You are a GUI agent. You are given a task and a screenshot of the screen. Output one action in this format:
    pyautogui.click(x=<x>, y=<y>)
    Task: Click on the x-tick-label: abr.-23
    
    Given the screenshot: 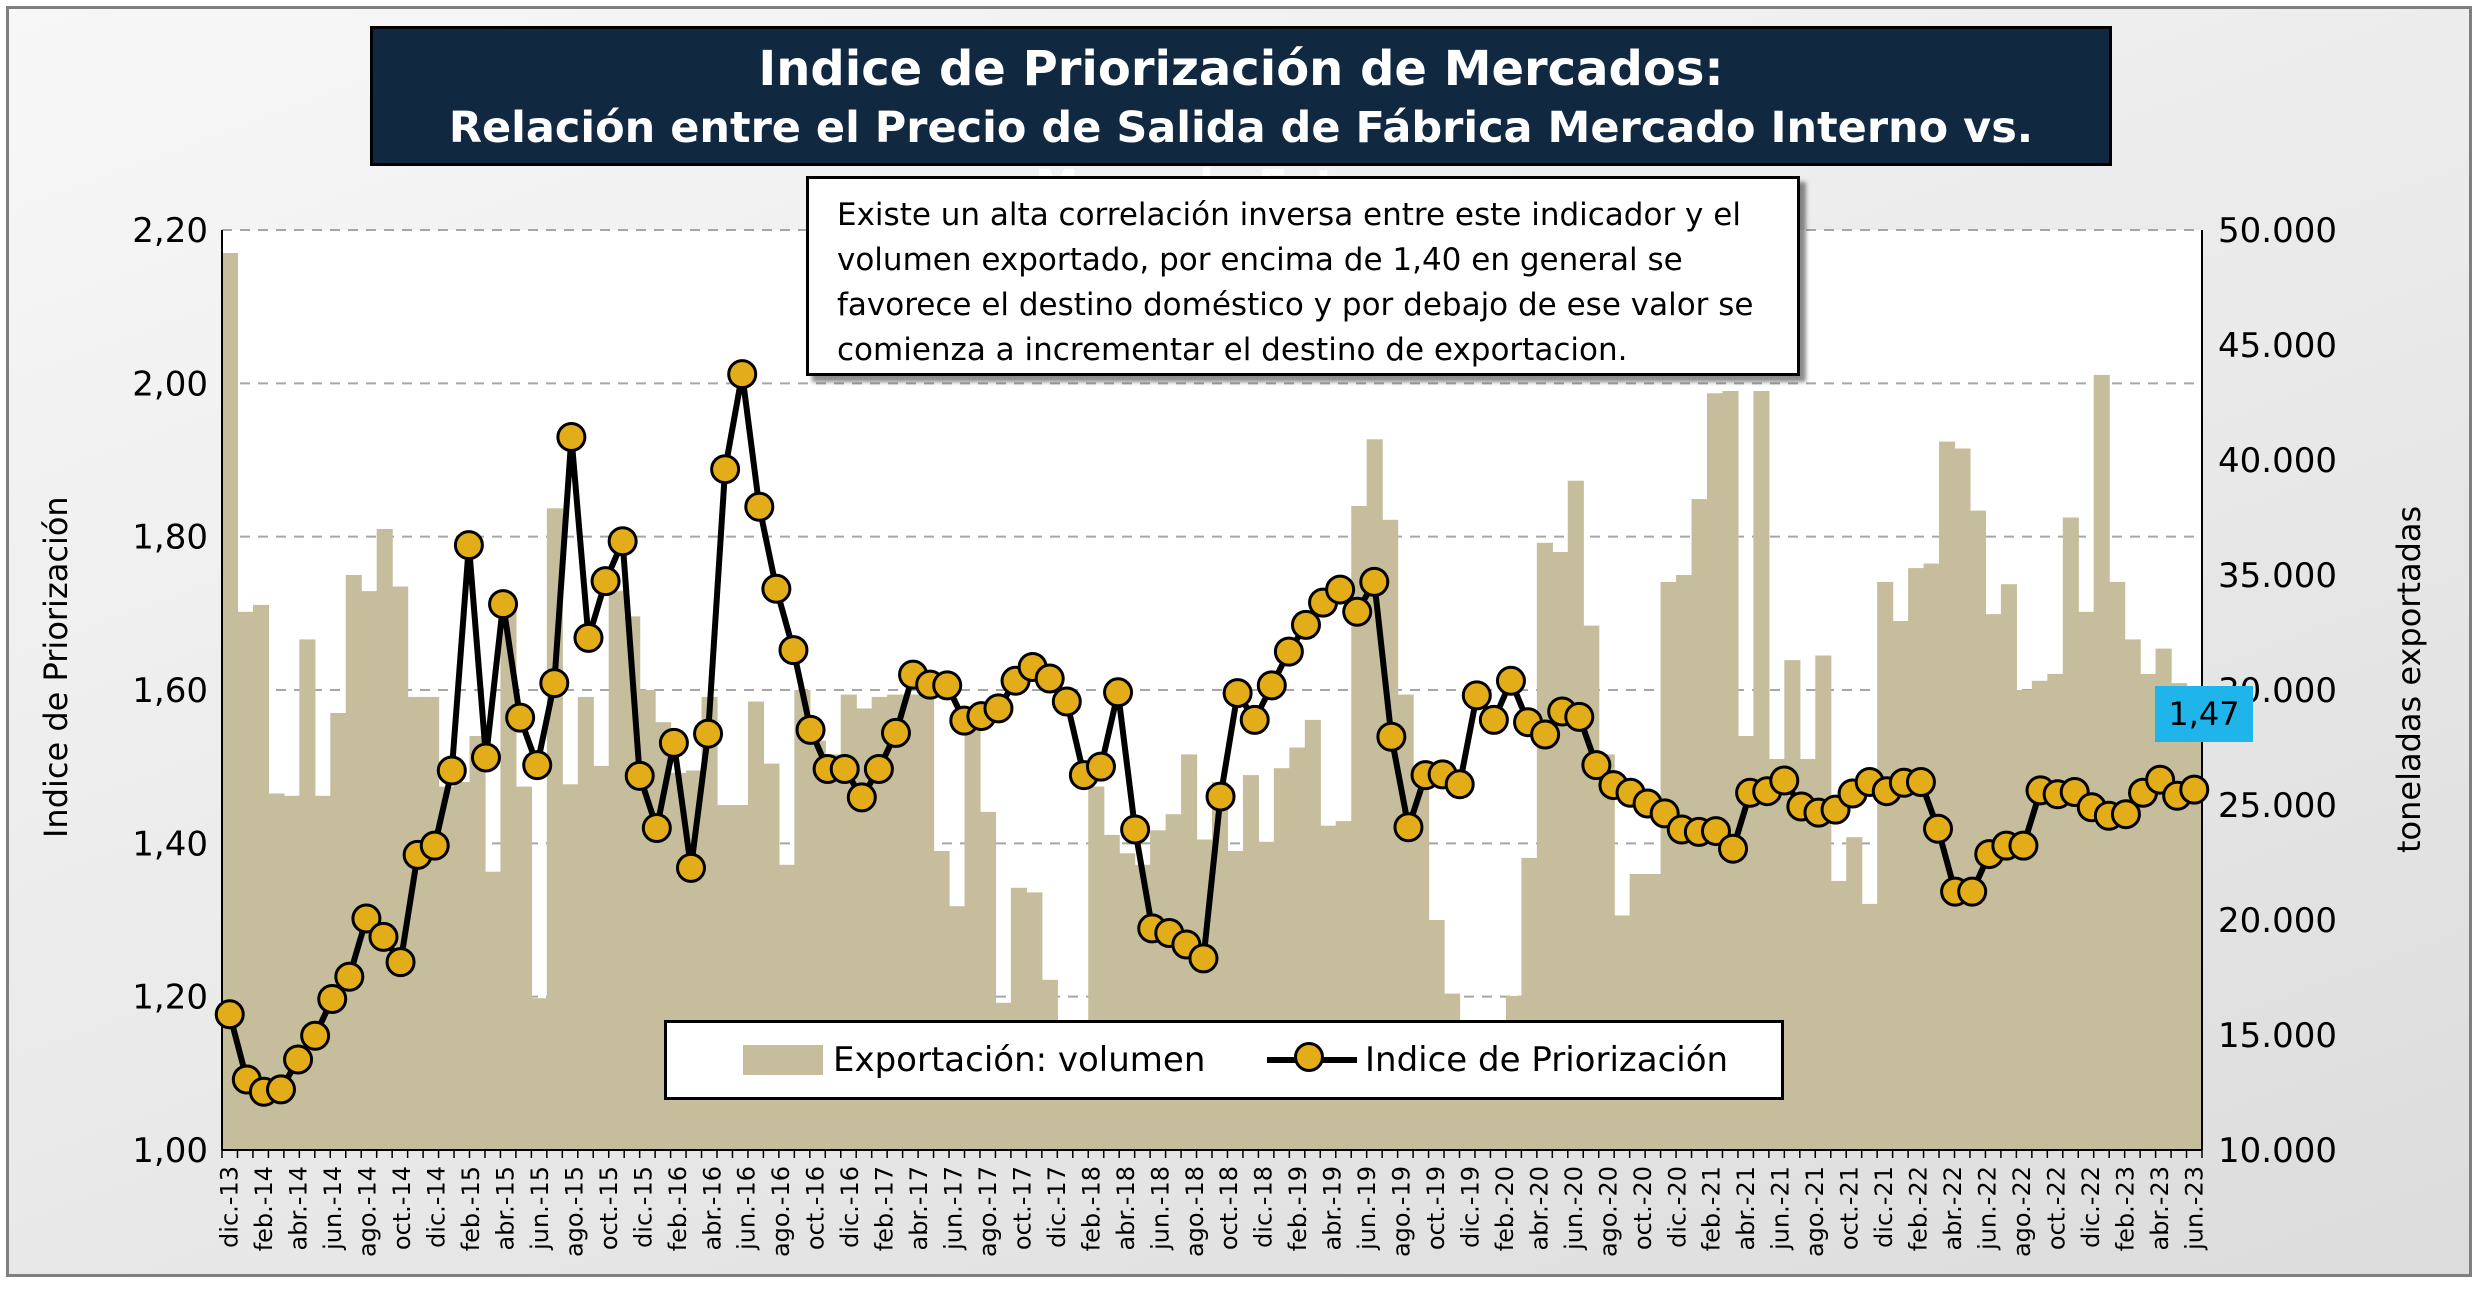 What is the action you would take?
    pyautogui.click(x=2160, y=1208)
    